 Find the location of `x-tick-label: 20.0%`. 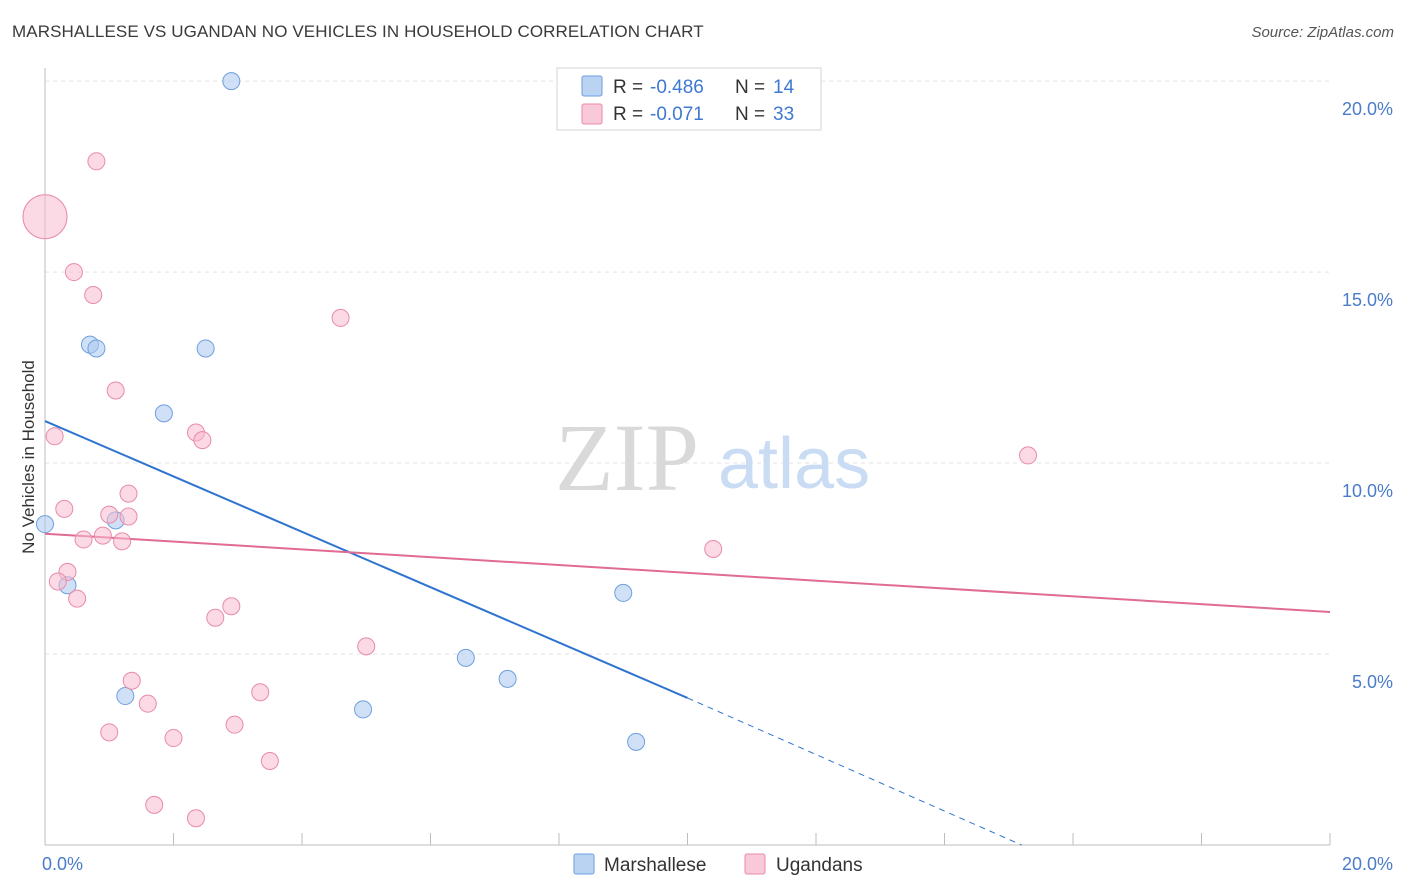

x-tick-label: 20.0% is located at coordinates (1367, 864).